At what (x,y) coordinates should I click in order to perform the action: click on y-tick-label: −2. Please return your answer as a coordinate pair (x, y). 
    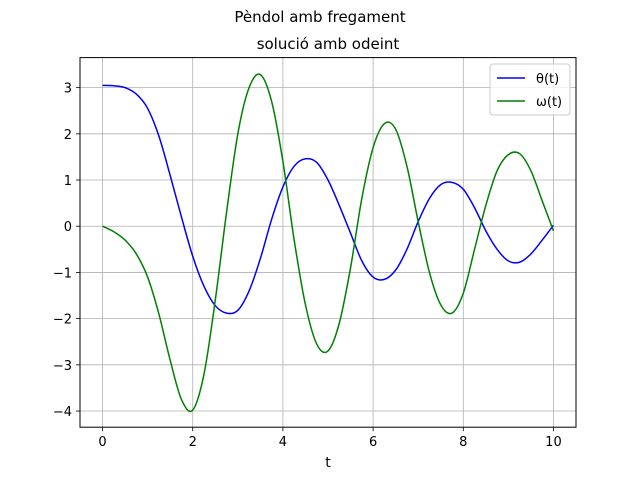
    Looking at the image, I should click on (62, 320).